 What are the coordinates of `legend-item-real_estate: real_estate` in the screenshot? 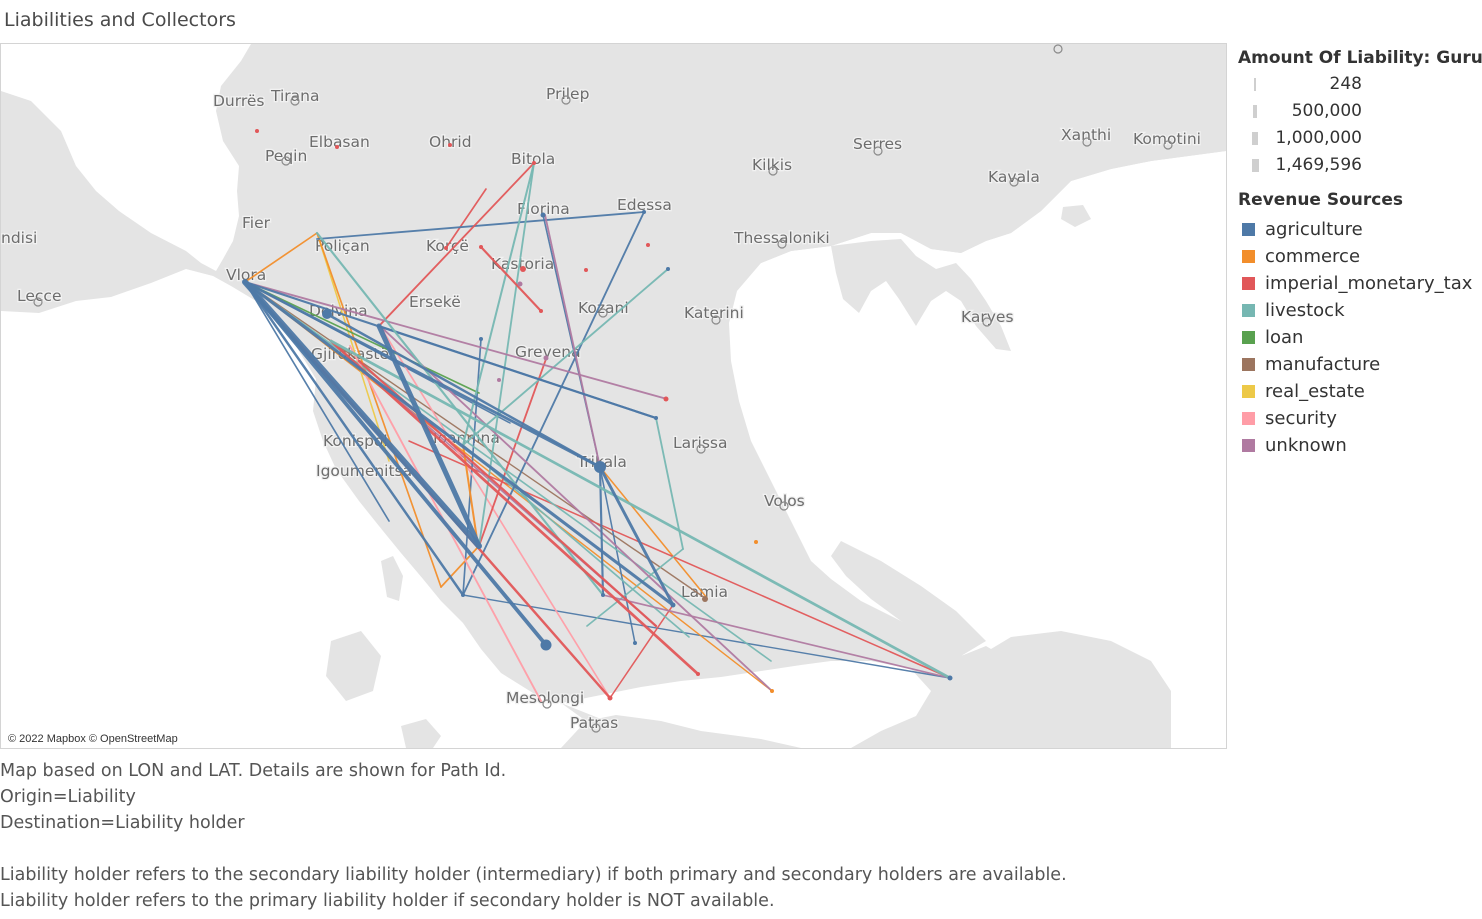 It's located at (1360, 391).